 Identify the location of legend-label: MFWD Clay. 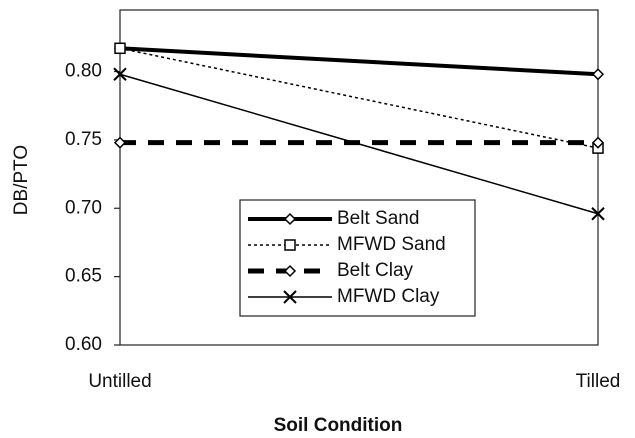
(388, 296).